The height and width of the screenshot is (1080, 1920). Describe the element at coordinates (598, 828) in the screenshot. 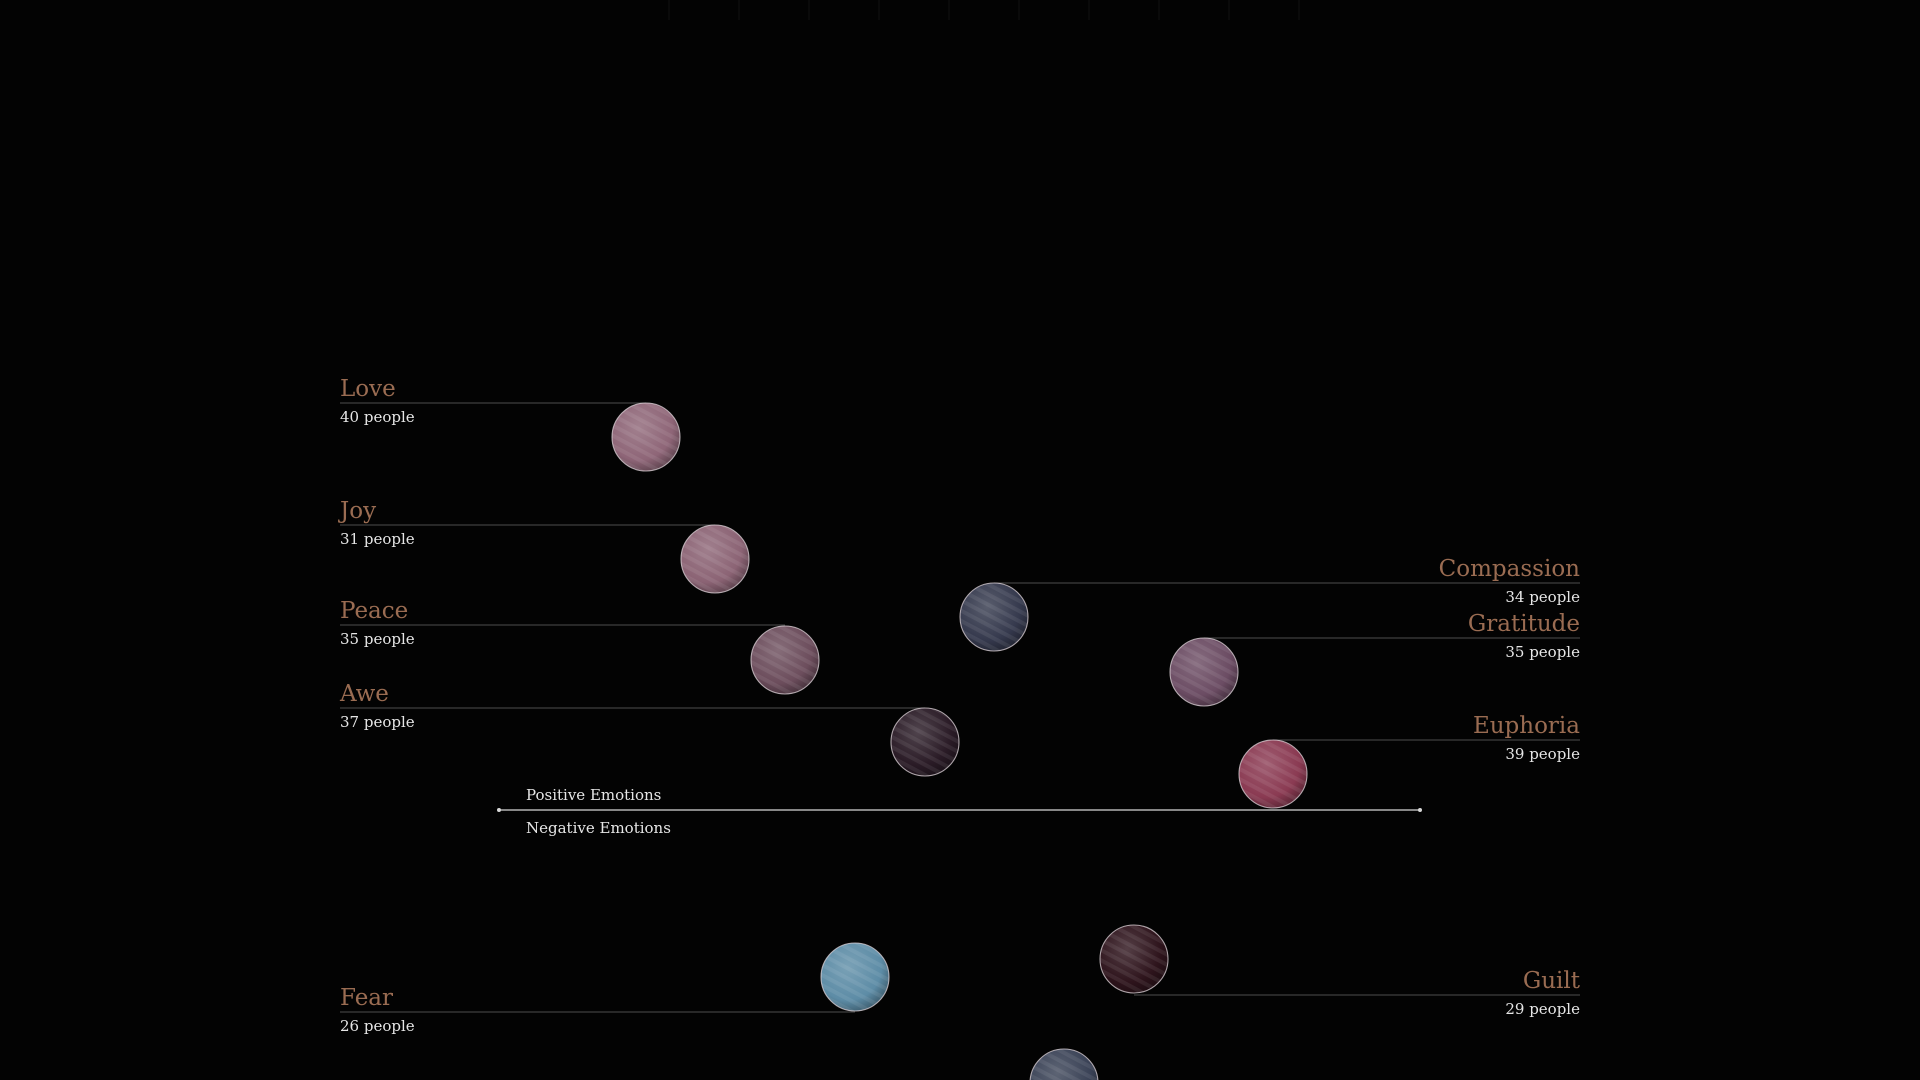

I see `negative-emotions-label: Negative Emotions` at that location.